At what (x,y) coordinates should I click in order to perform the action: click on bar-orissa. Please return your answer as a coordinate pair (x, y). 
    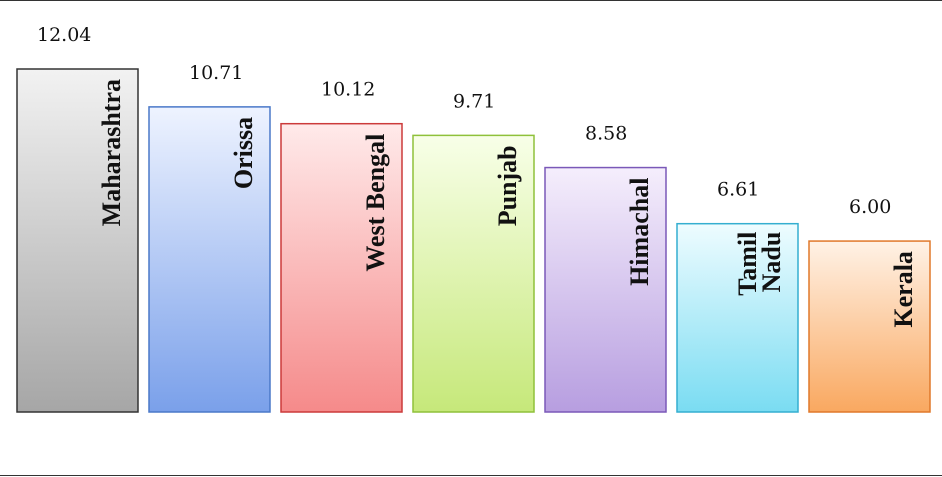
    Looking at the image, I should click on (209, 259).